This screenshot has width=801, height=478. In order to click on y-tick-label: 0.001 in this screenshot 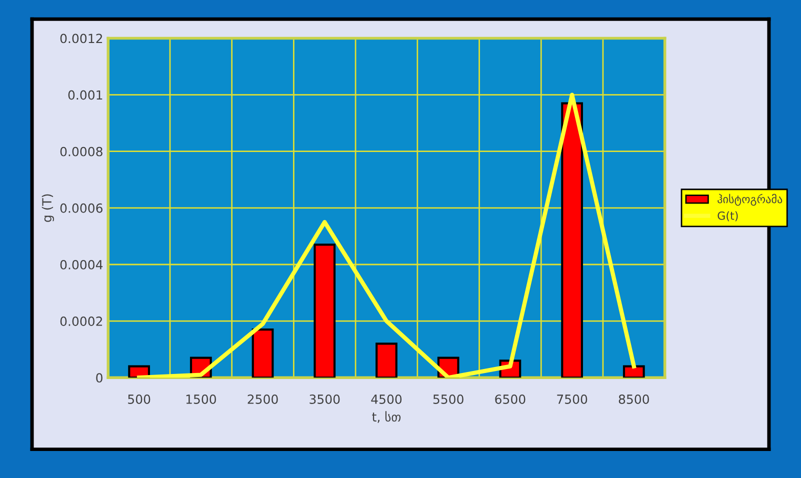, I will do `click(85, 95)`.